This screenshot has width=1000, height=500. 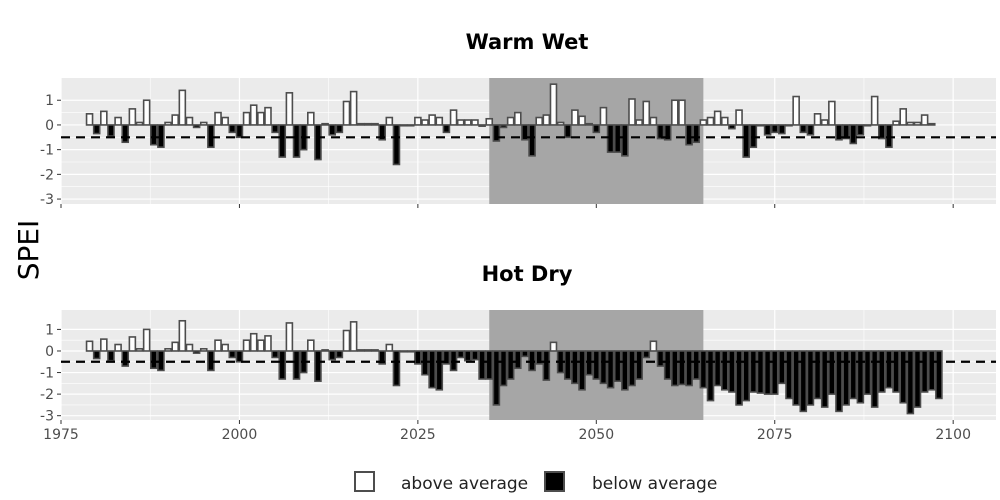 What do you see at coordinates (775, 435) in the screenshot?
I see `x-tick-label: 2075` at bounding box center [775, 435].